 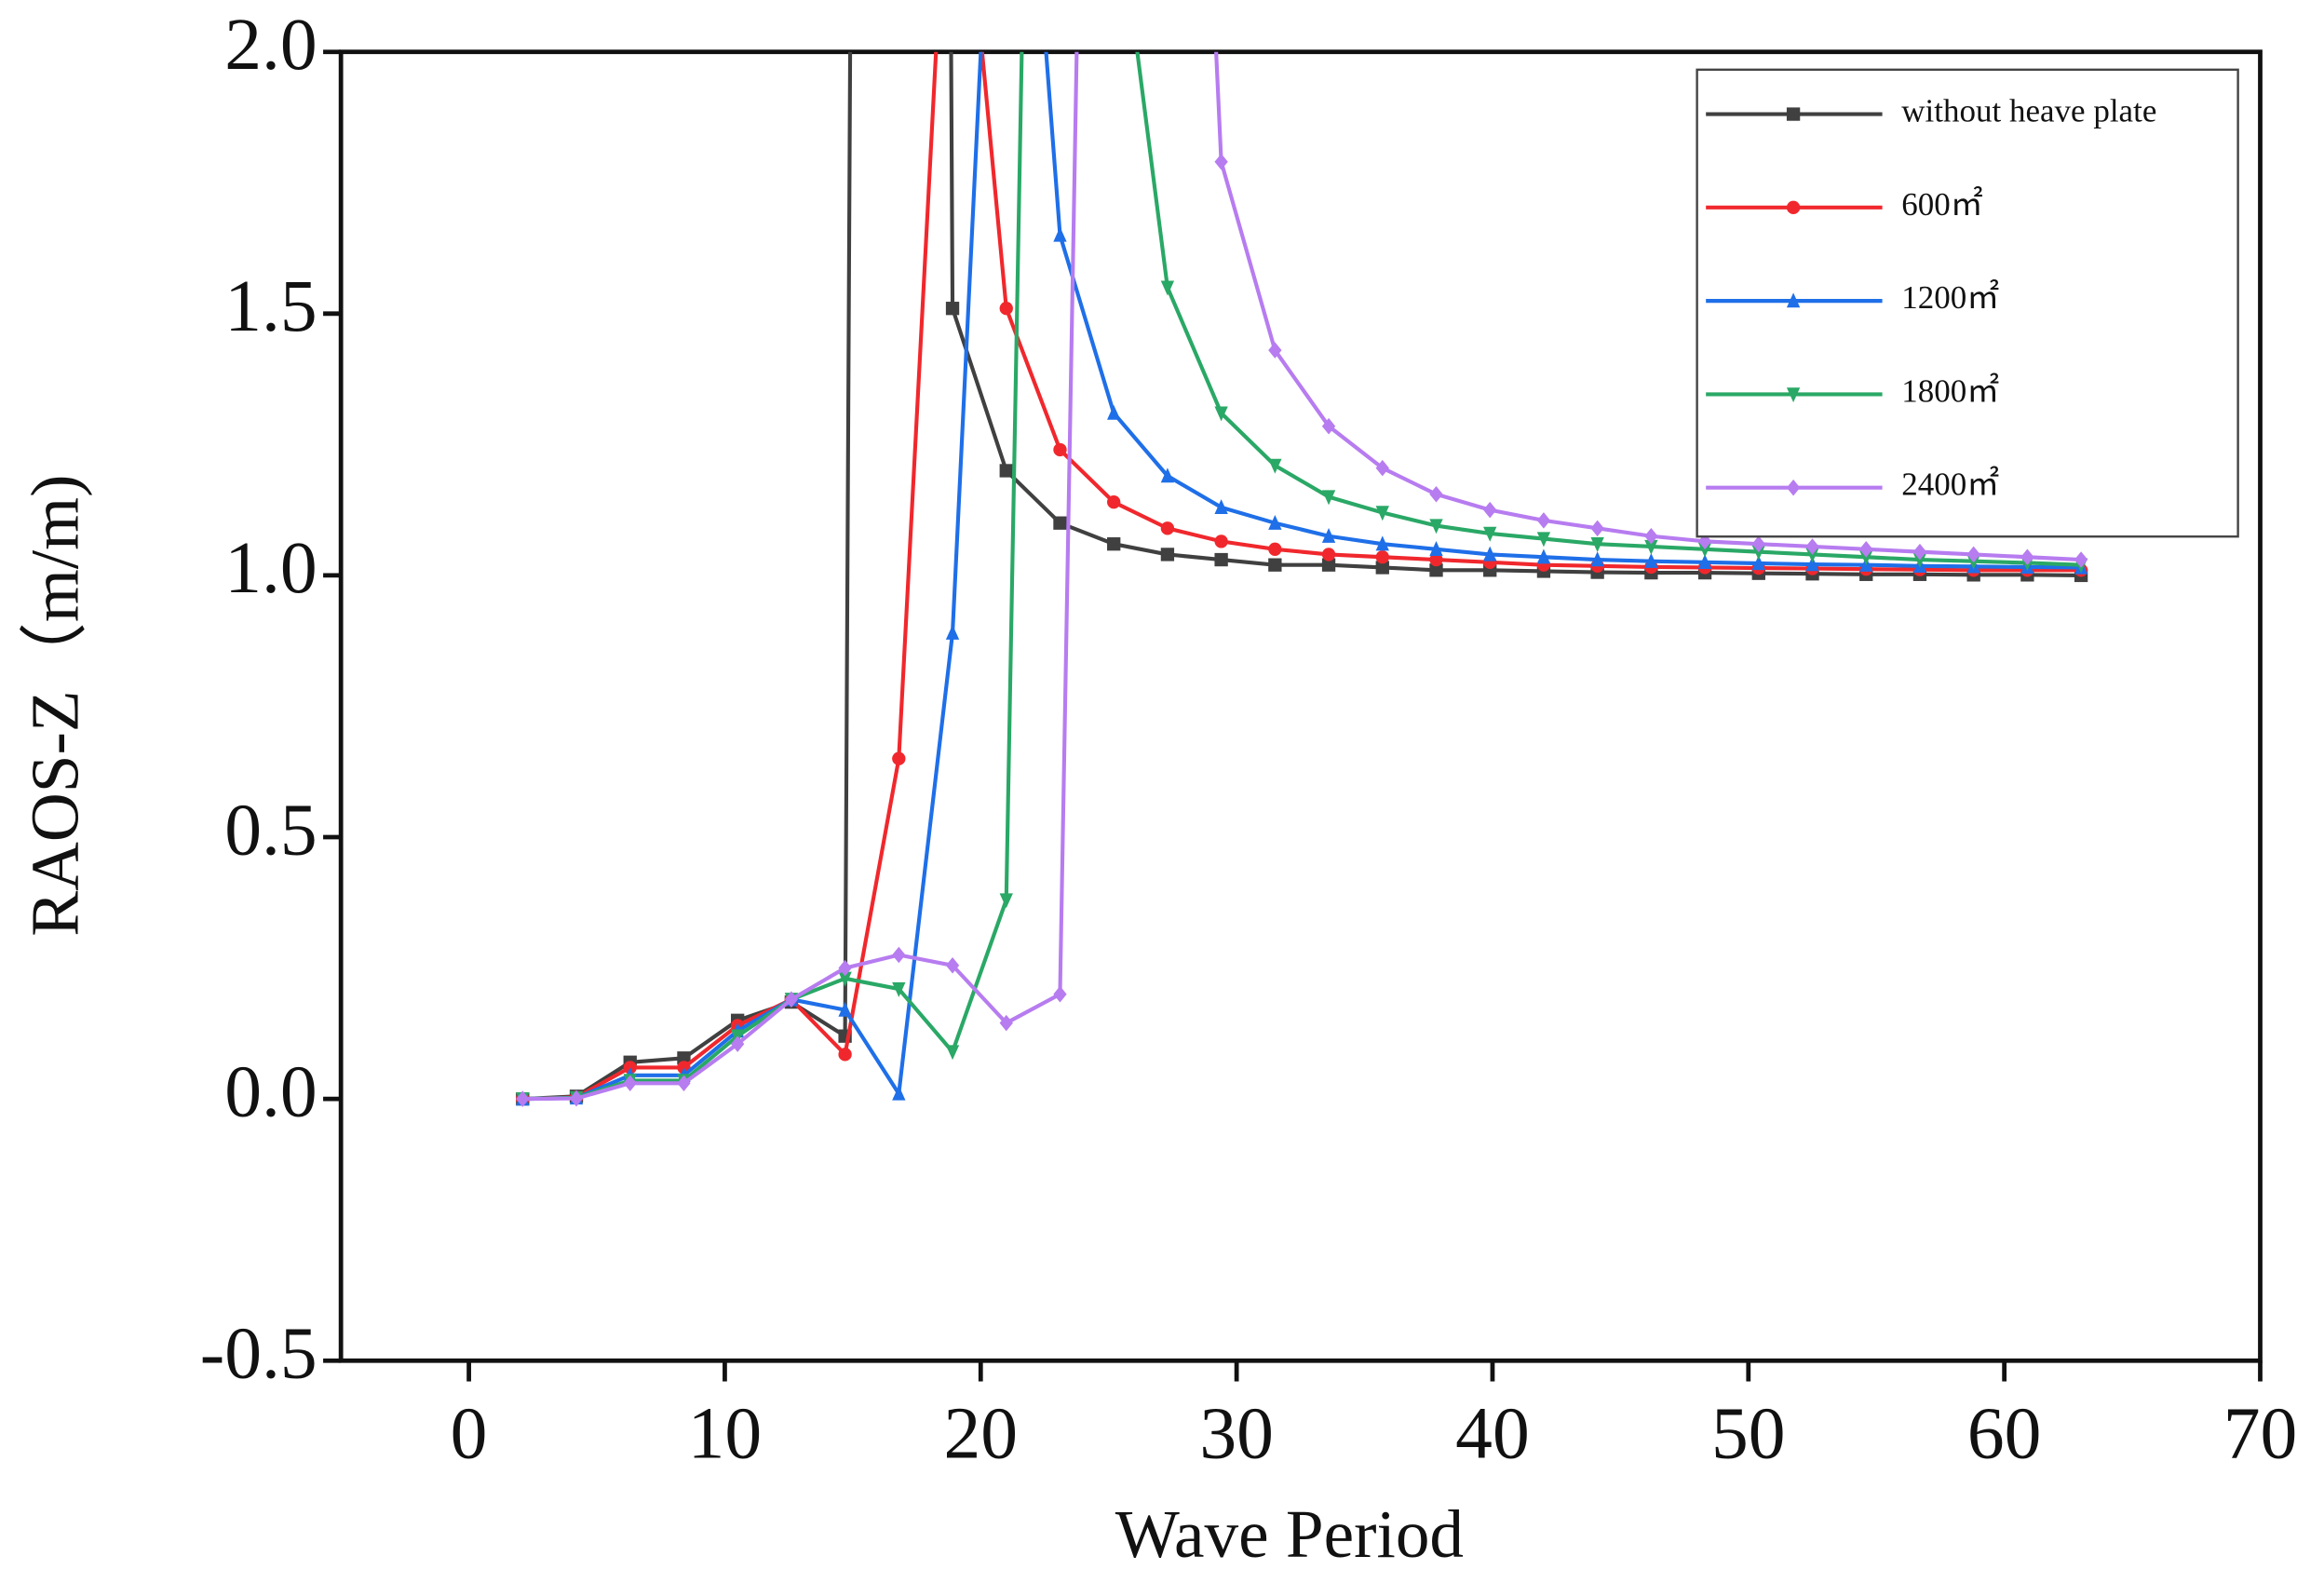 I want to click on x-tick-label: 0, so click(x=470, y=1433).